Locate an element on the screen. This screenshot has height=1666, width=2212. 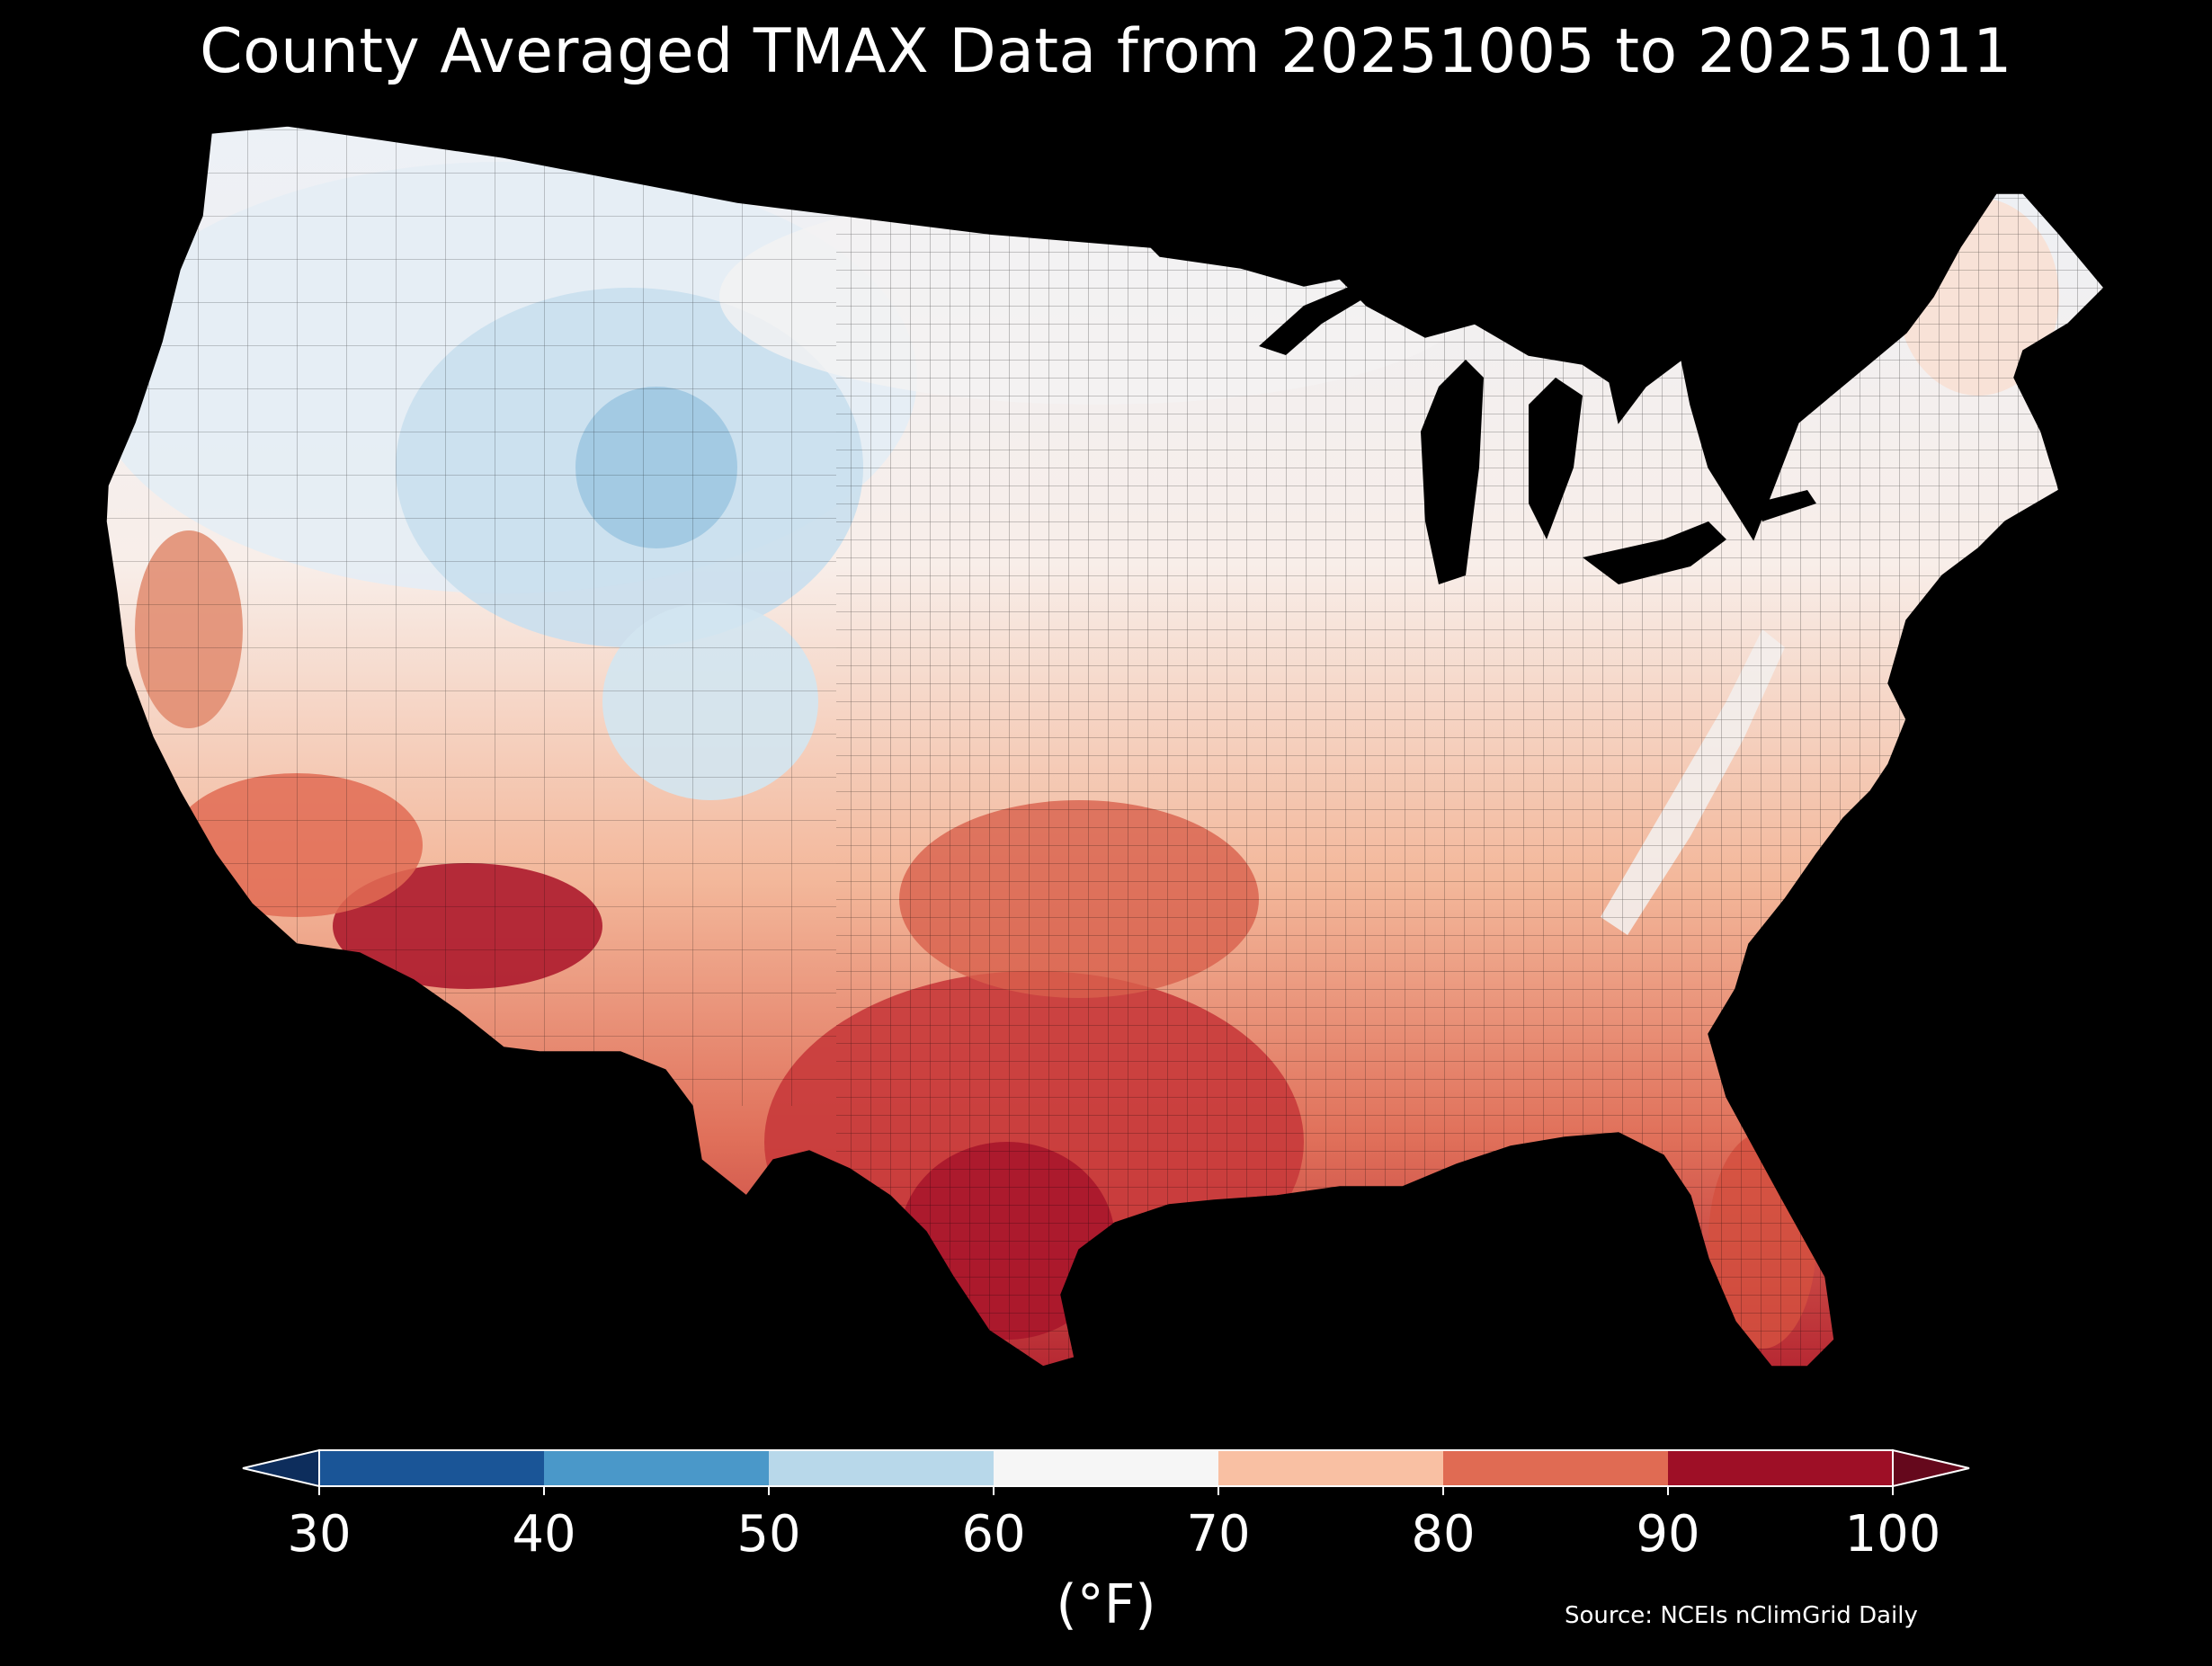
colorbar-tick-label: 90 is located at coordinates (1667, 1535).